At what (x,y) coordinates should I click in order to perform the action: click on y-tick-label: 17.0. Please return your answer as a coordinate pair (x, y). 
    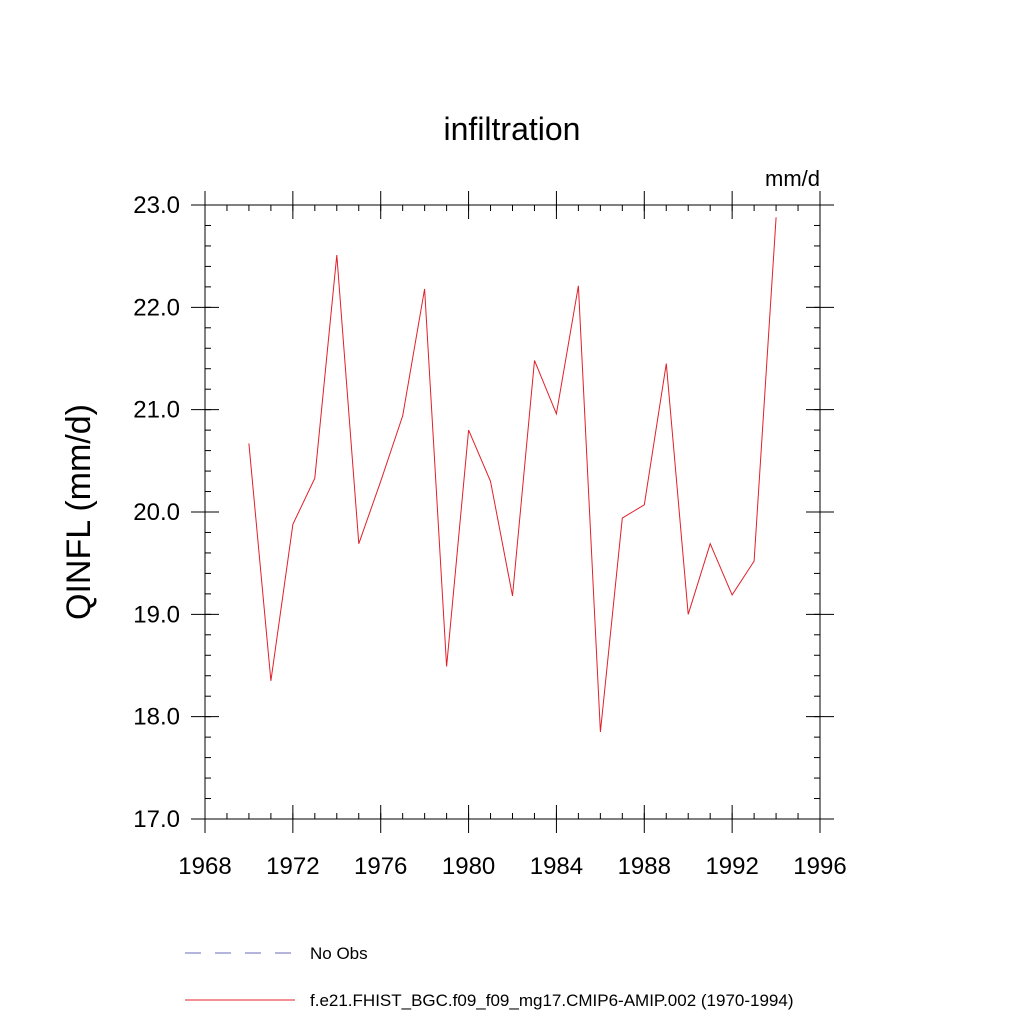
    Looking at the image, I should click on (156, 819).